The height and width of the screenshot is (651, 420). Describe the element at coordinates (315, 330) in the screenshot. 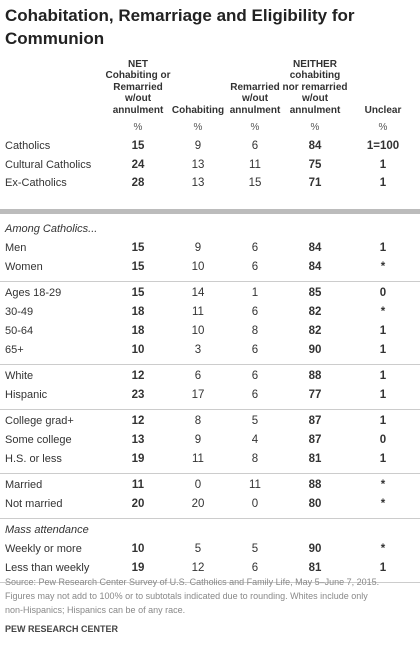

I see `cell: 82` at that location.